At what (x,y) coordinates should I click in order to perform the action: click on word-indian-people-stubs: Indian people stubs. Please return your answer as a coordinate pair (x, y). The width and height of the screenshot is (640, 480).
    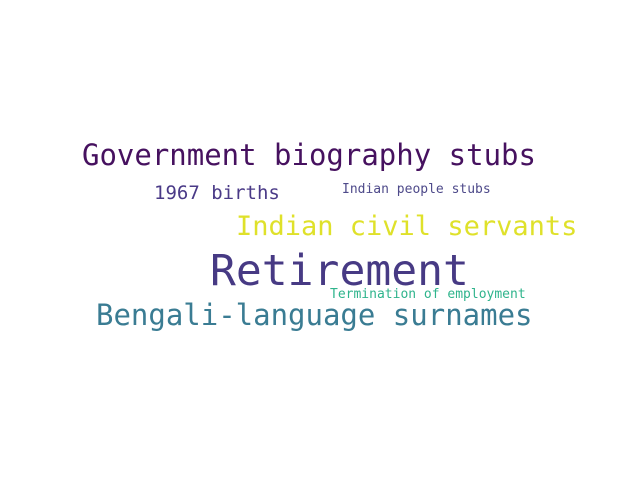
    Looking at the image, I should click on (416, 189).